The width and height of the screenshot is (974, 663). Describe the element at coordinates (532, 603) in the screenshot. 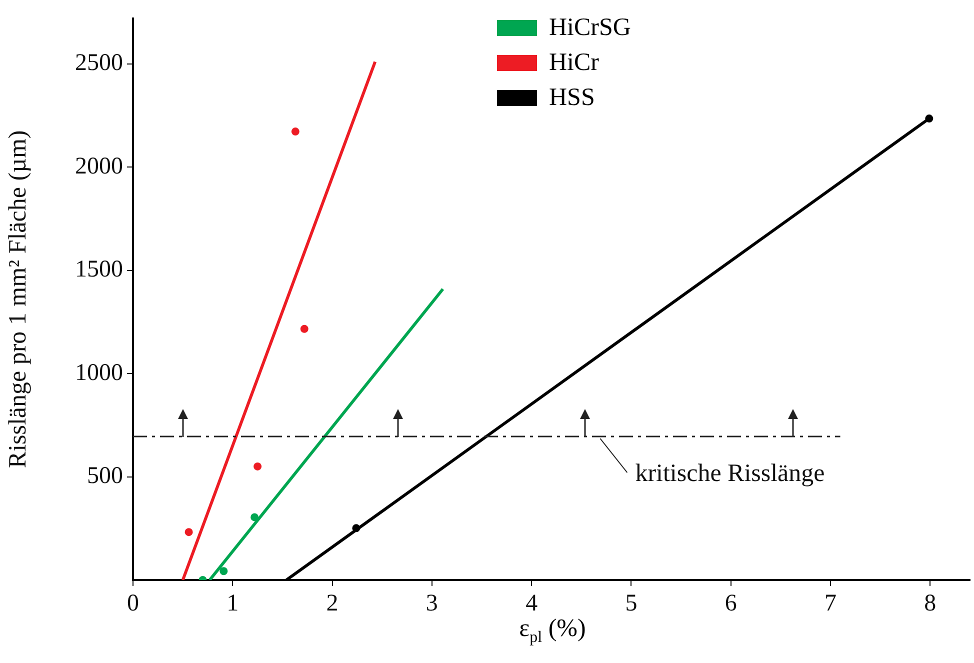

I see `x-tick-label: 4` at that location.